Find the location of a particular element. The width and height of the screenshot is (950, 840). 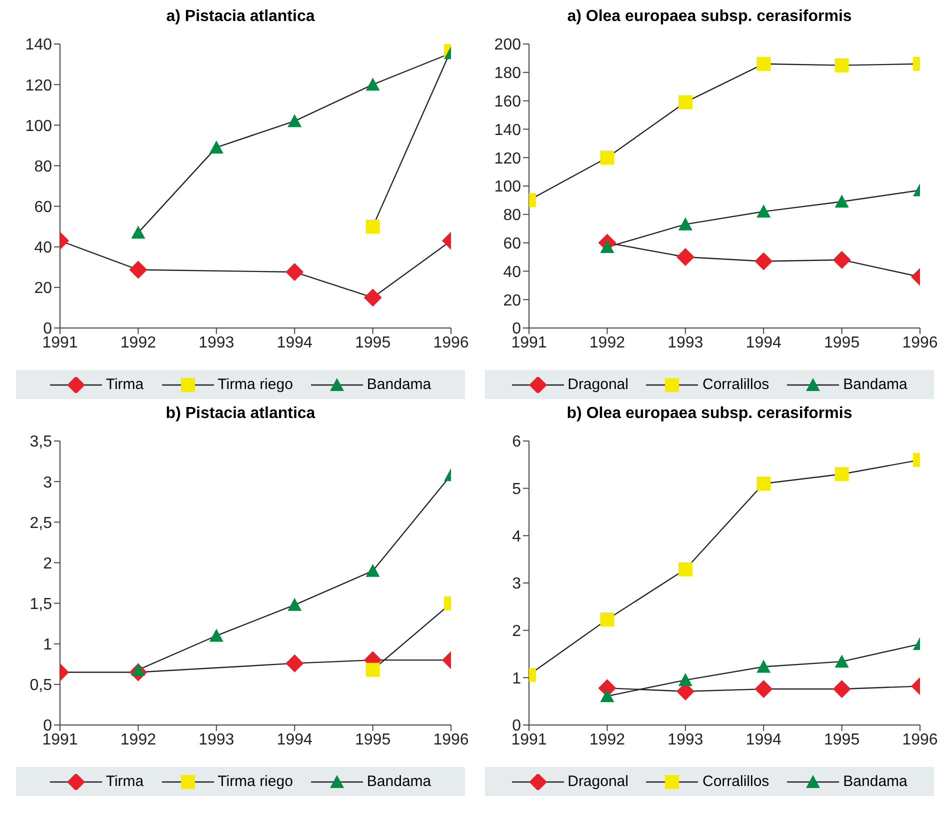

y-tick-label: 160 is located at coordinates (508, 101).